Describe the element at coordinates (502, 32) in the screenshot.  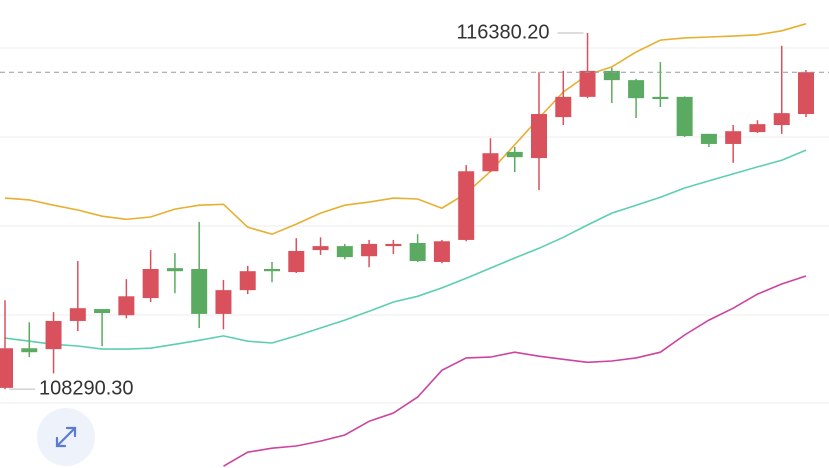
I see `annotation-label: 116380.20` at that location.